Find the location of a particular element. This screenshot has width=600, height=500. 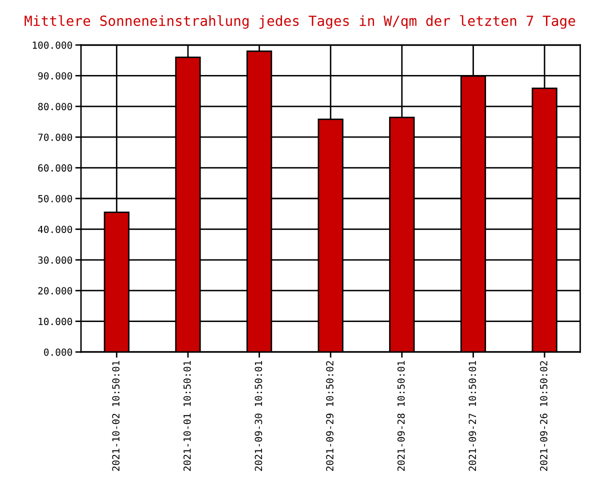

x-tick-label: 2021-10-02 10:50:01 is located at coordinates (116, 415).